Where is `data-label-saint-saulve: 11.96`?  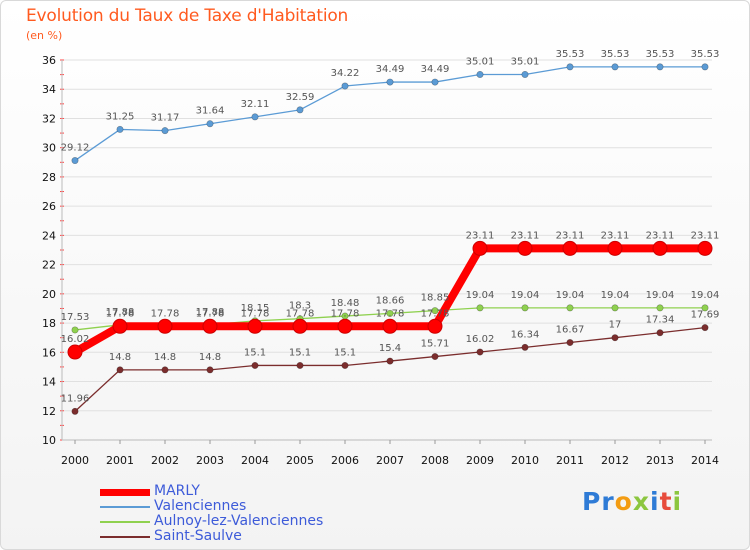 data-label-saint-saulve: 11.96 is located at coordinates (75, 398).